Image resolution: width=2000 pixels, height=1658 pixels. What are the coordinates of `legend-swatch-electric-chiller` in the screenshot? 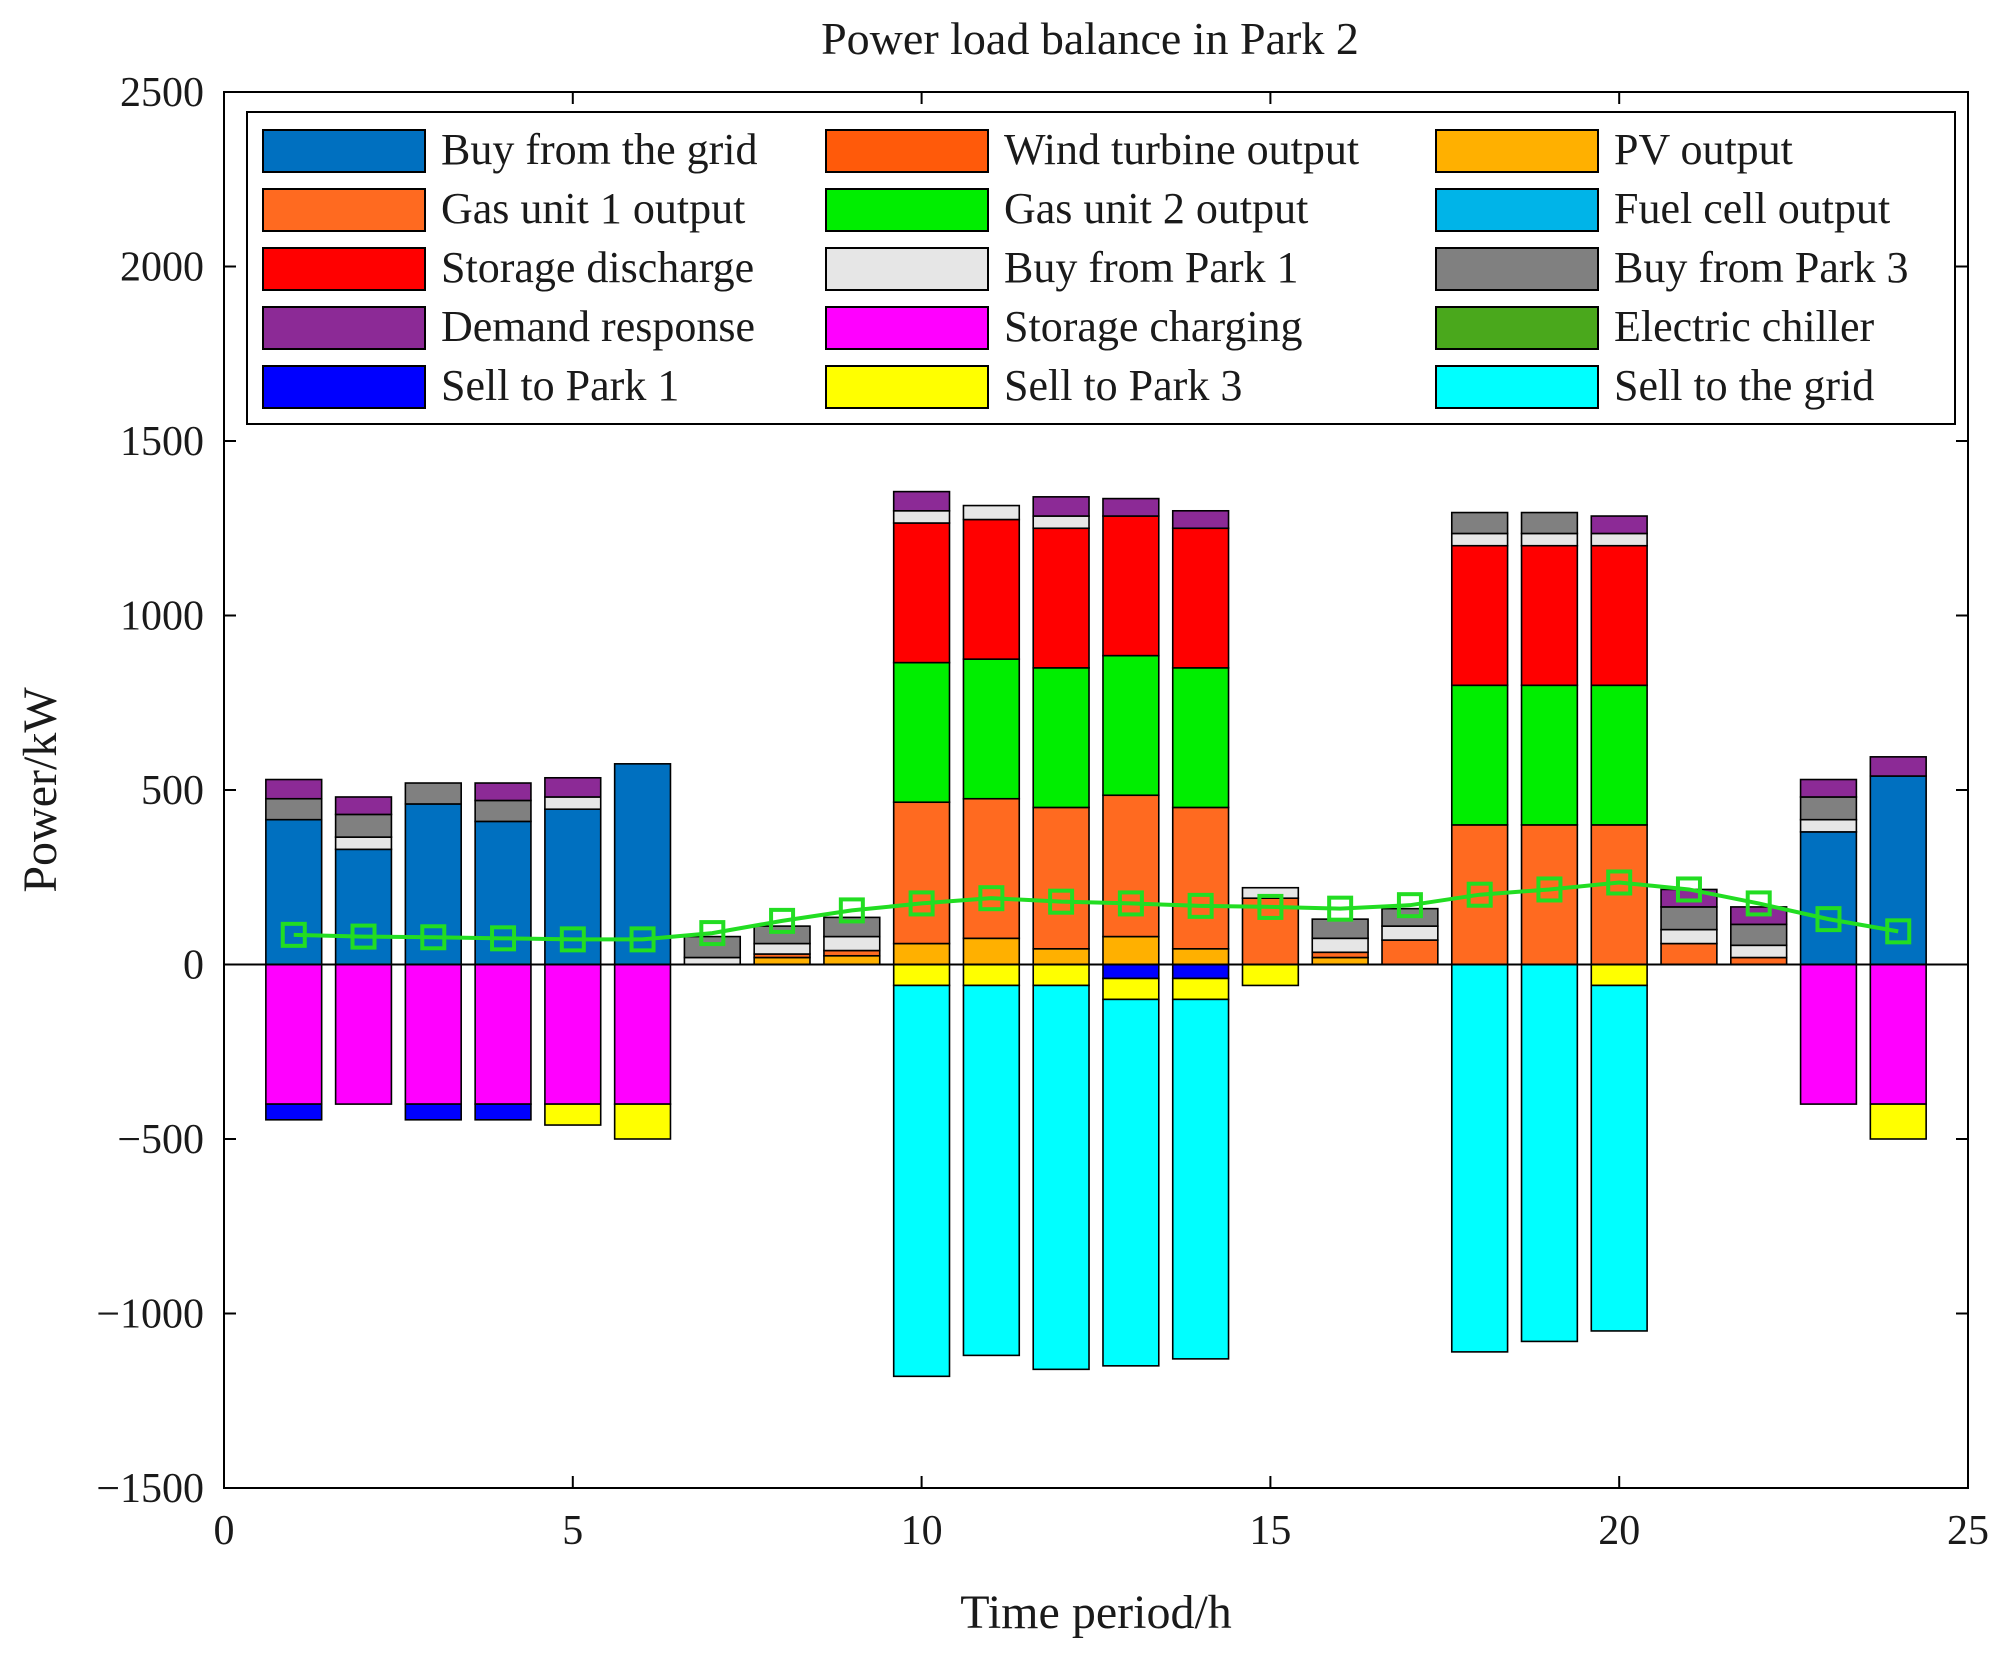 It's located at (1517, 328).